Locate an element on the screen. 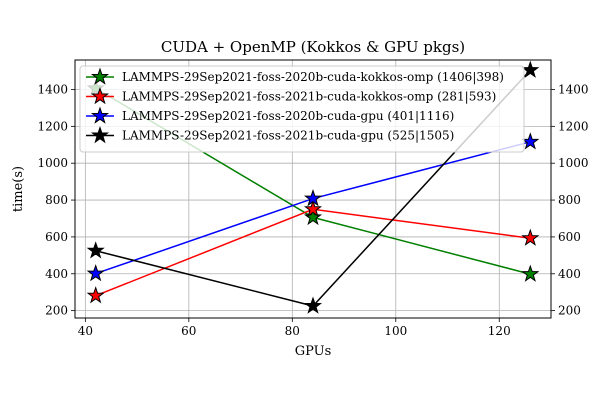 The image size is (600, 400). y-tick-label-right: 1200 is located at coordinates (573, 126).